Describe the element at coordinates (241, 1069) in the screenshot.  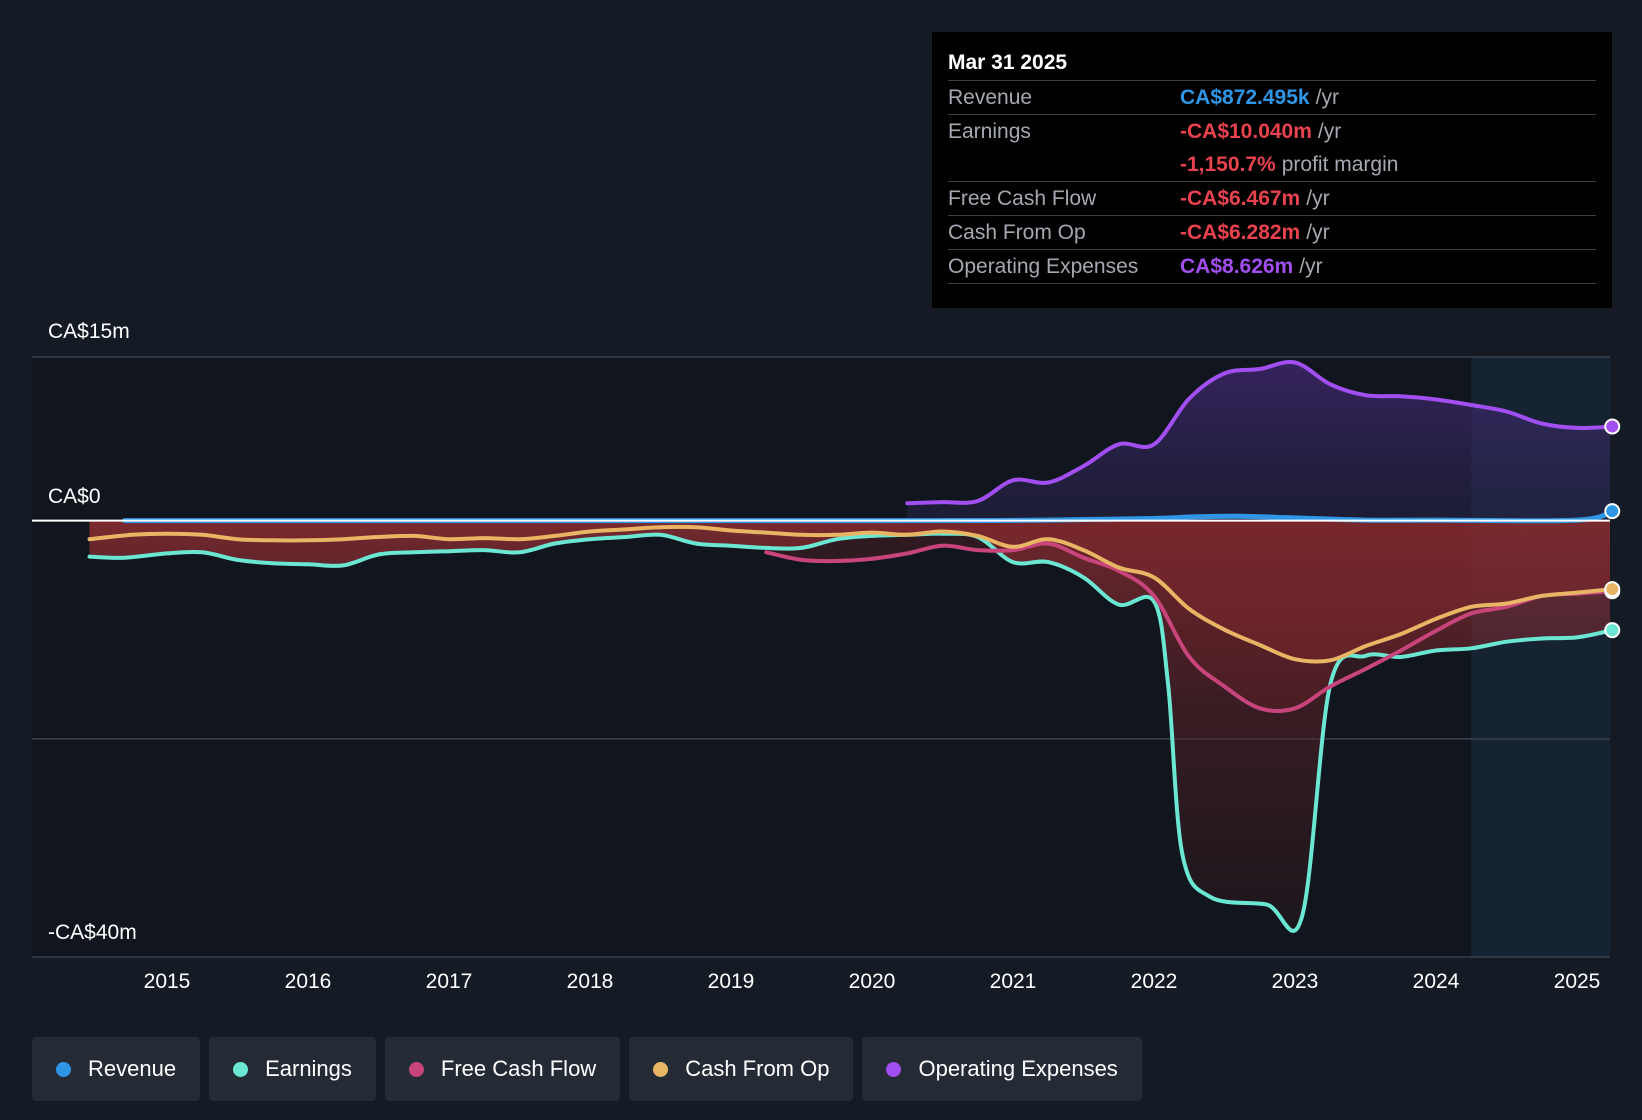
I see `earnings-dot-icon` at that location.